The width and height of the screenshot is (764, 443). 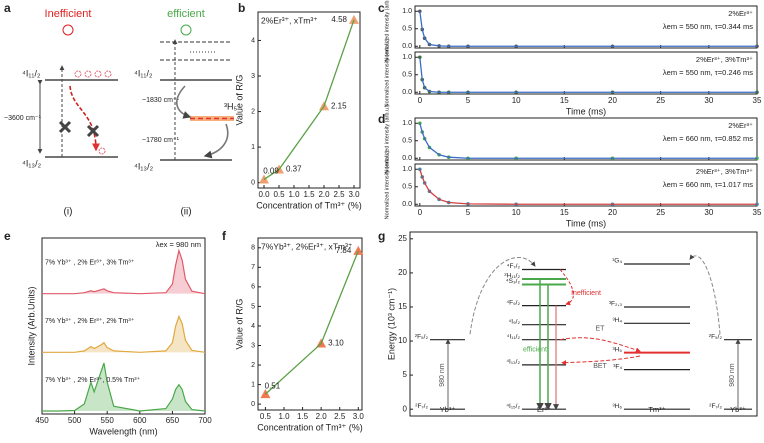 What do you see at coordinates (123, 431) in the screenshot?
I see `x-axis-label: Wavelength (nm)` at bounding box center [123, 431].